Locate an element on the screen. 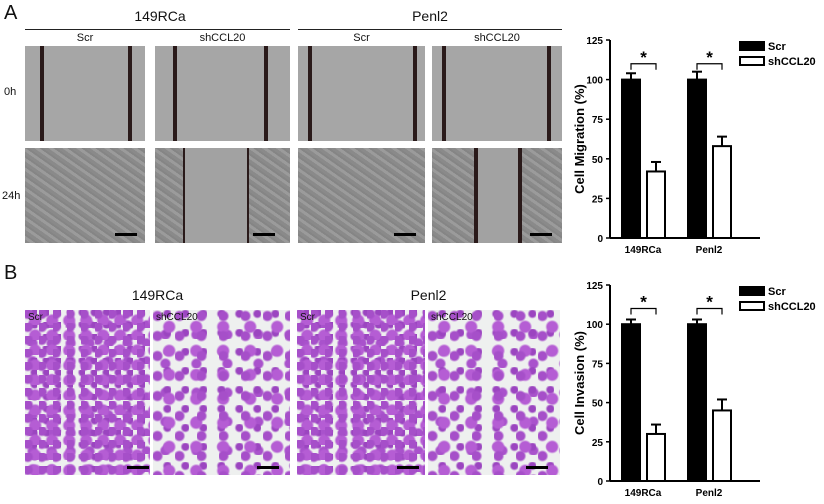  panel-label-a: A is located at coordinates (11, 13).